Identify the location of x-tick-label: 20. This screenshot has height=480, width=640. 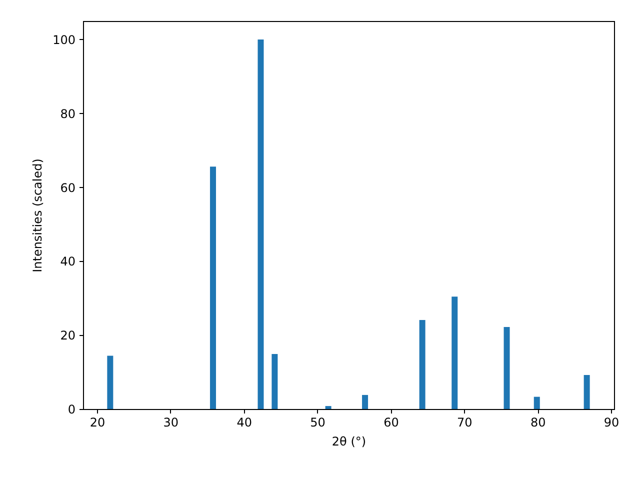
(98, 423).